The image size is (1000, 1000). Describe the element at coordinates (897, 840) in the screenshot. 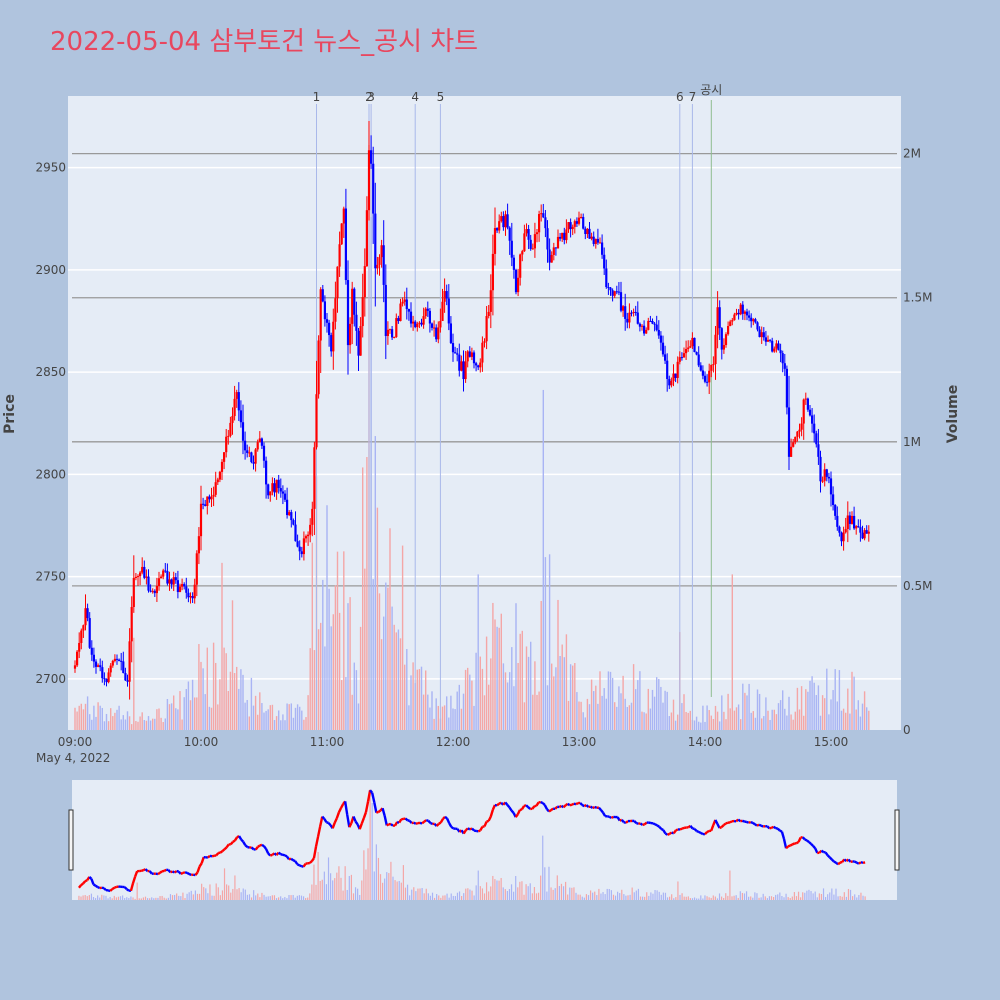

I see `range-slider-right-handle` at that location.